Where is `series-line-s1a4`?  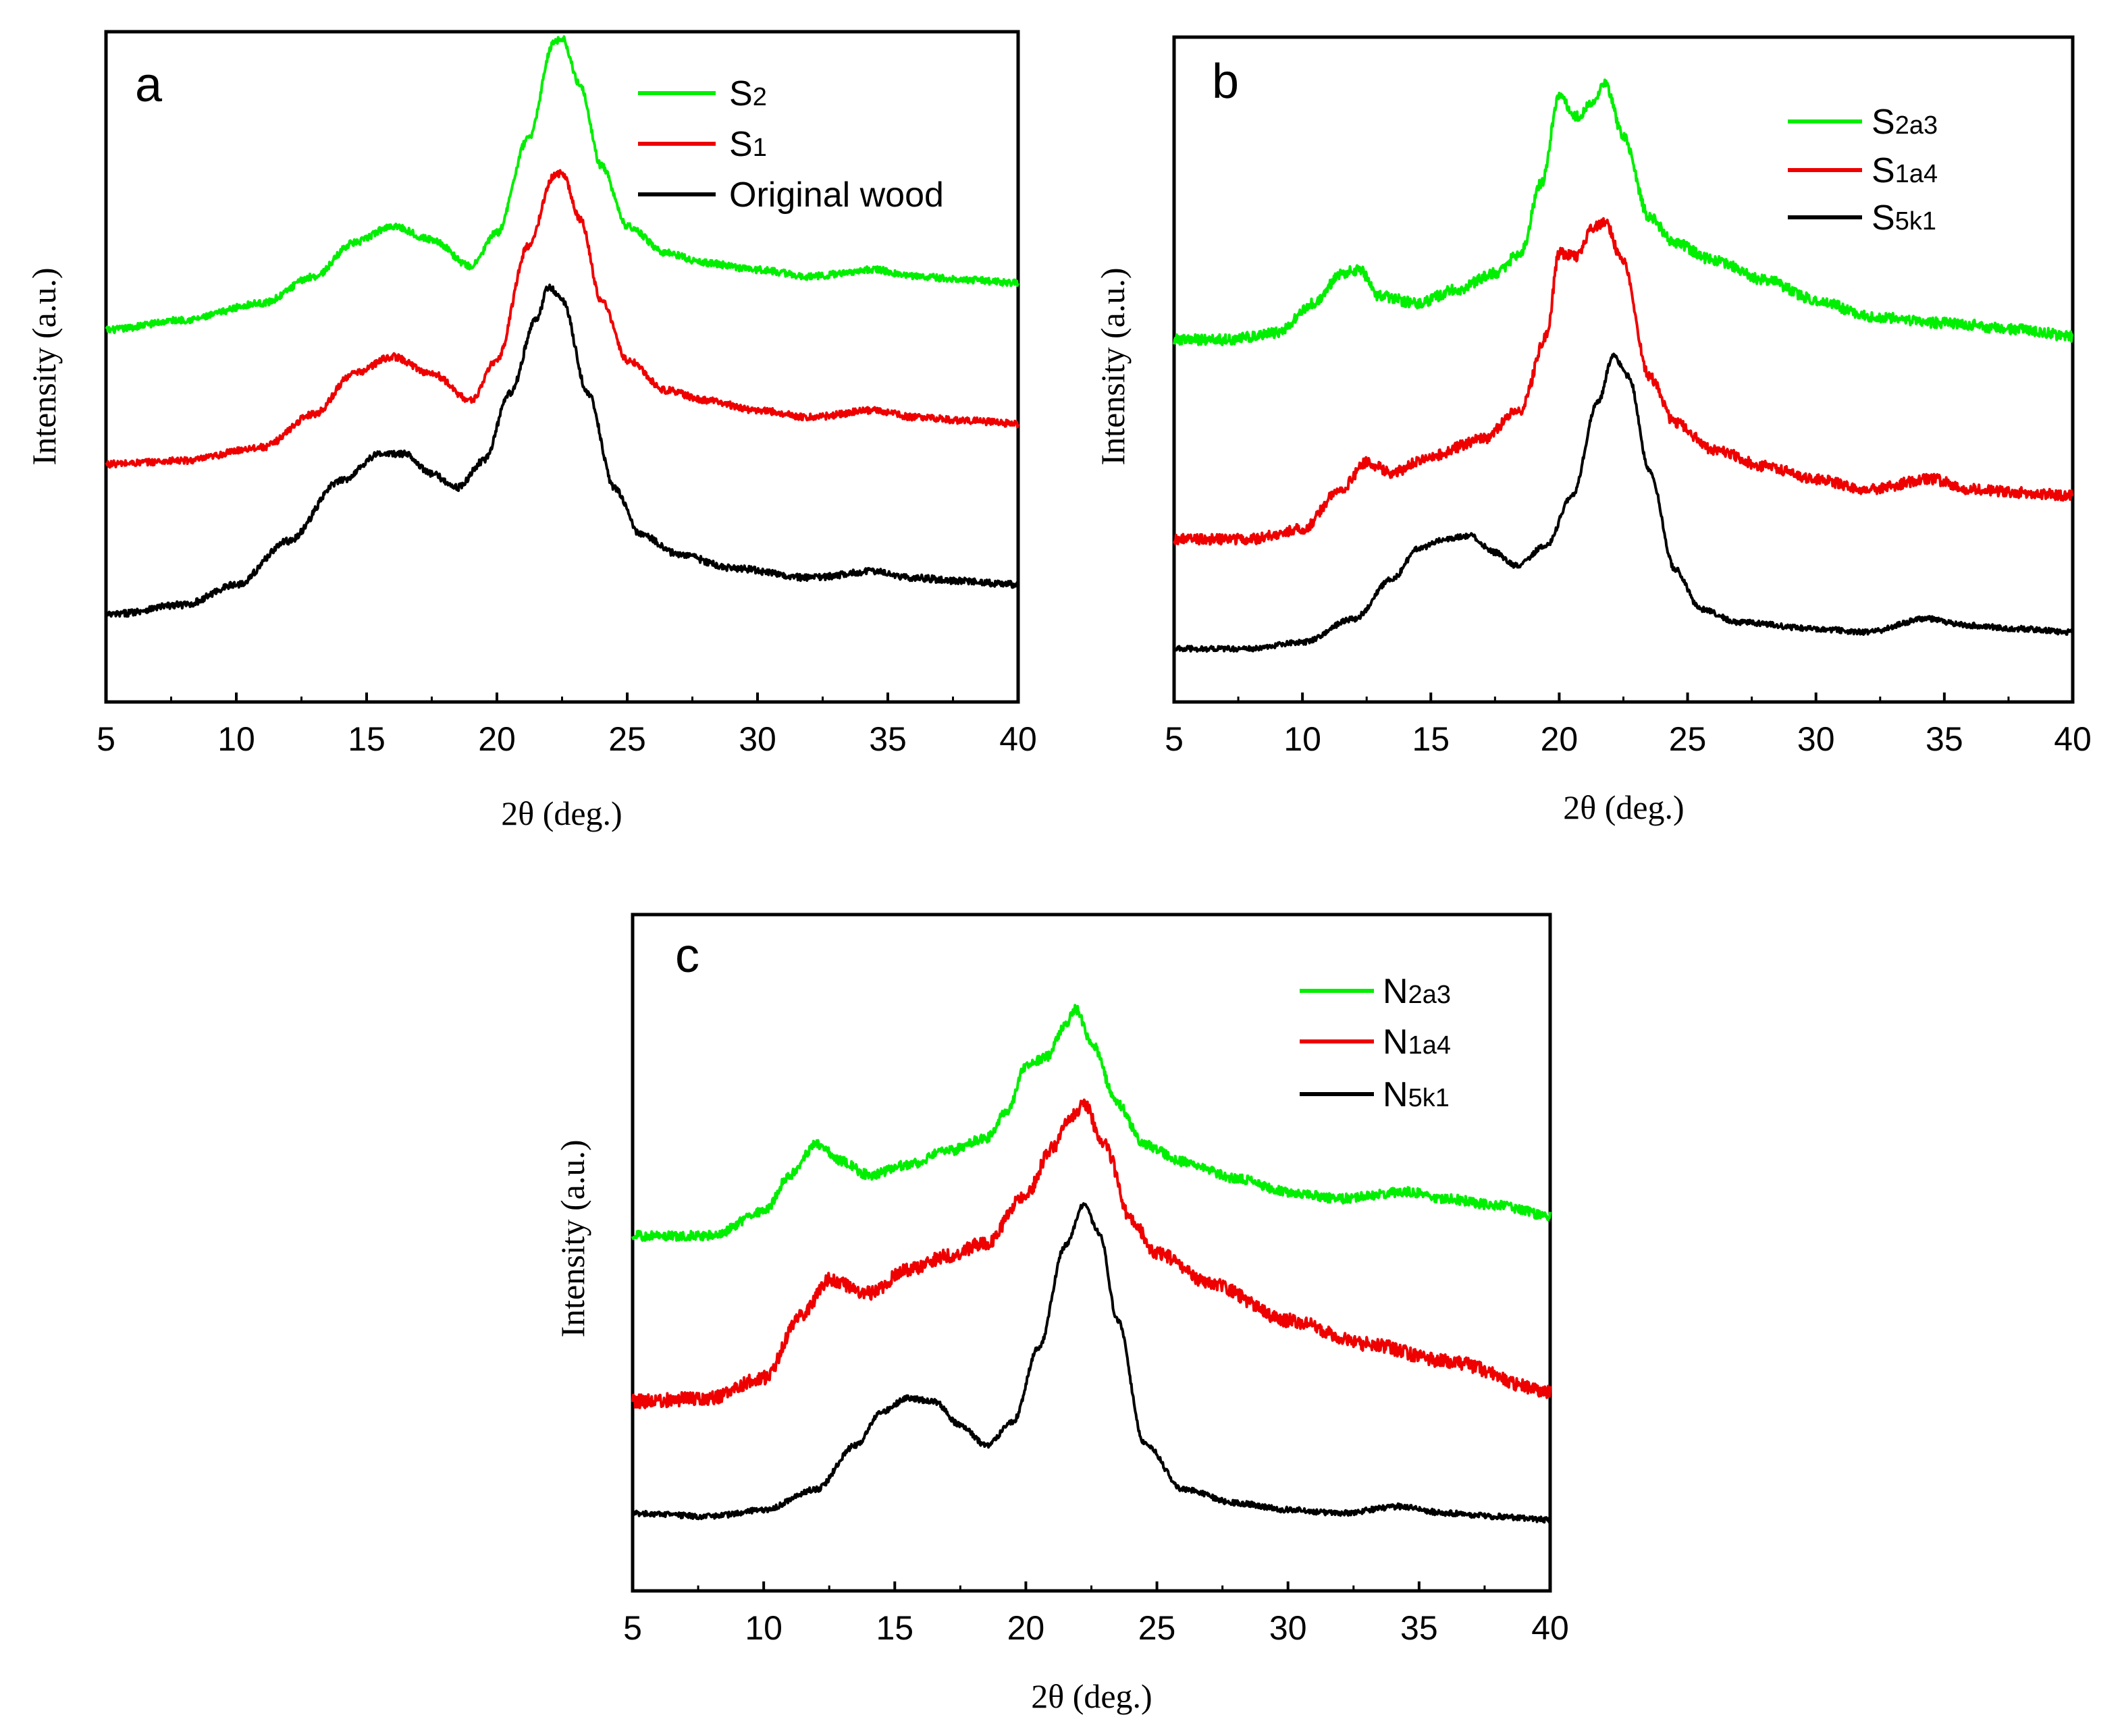
series-line-s1a4 is located at coordinates (1624, 382).